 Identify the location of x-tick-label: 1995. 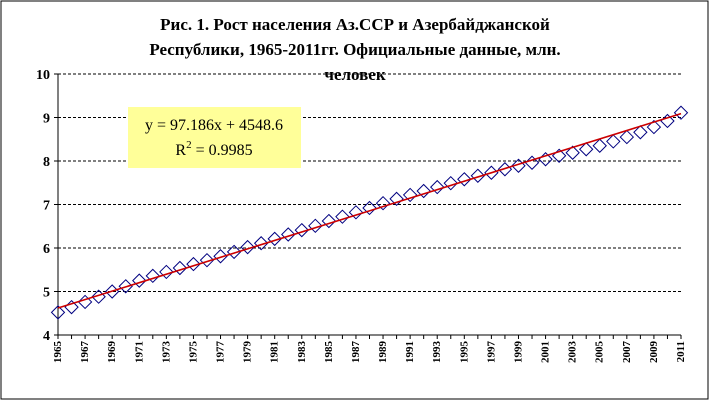
(464, 352).